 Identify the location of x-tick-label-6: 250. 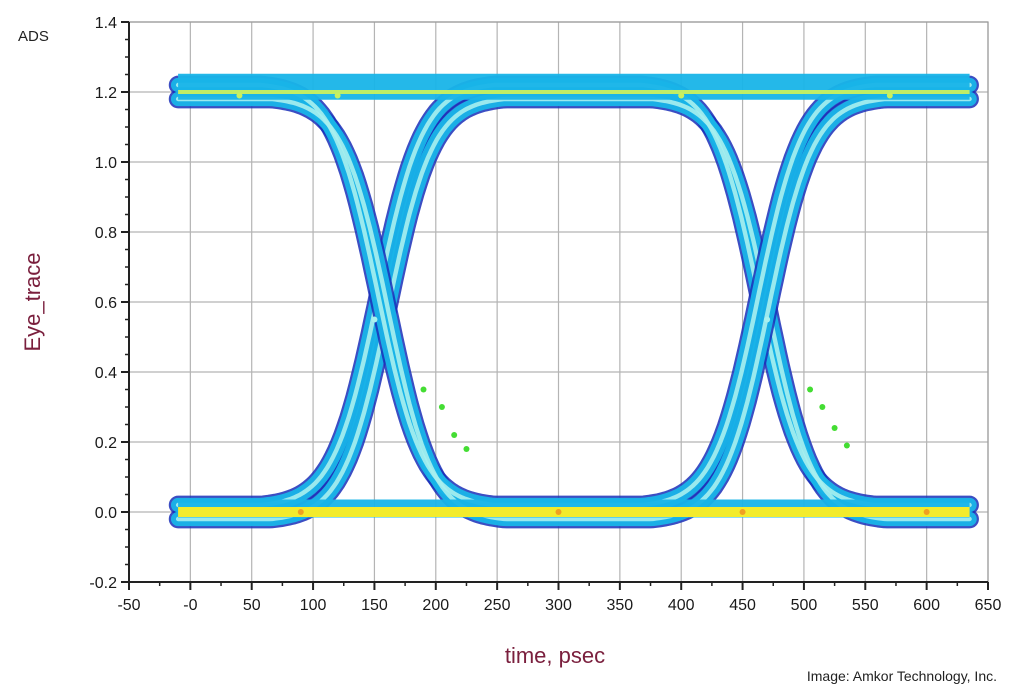
(497, 605).